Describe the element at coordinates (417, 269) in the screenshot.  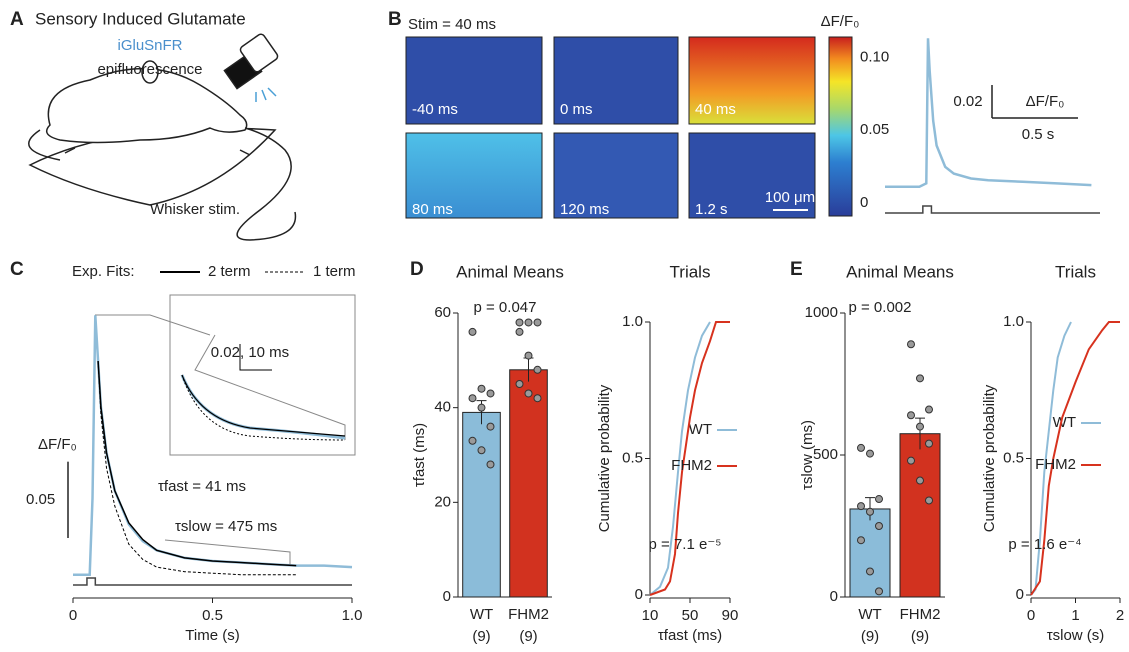
I see `panel-letter: D` at that location.